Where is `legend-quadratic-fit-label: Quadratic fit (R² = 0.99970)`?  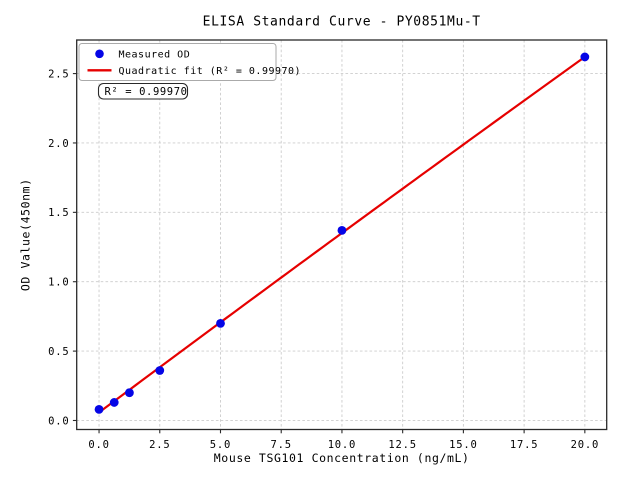 legend-quadratic-fit-label: Quadratic fit (R² = 0.99970) is located at coordinates (210, 71).